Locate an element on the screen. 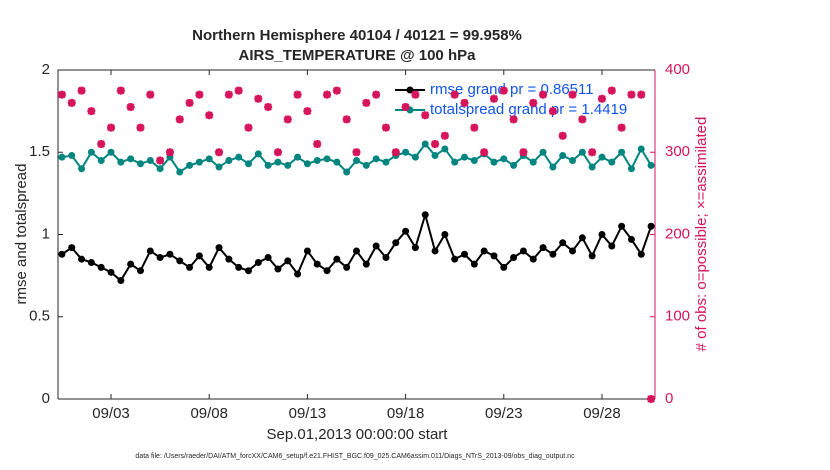 The width and height of the screenshot is (830, 470). y2-tick-label: 400 is located at coordinates (677, 69).